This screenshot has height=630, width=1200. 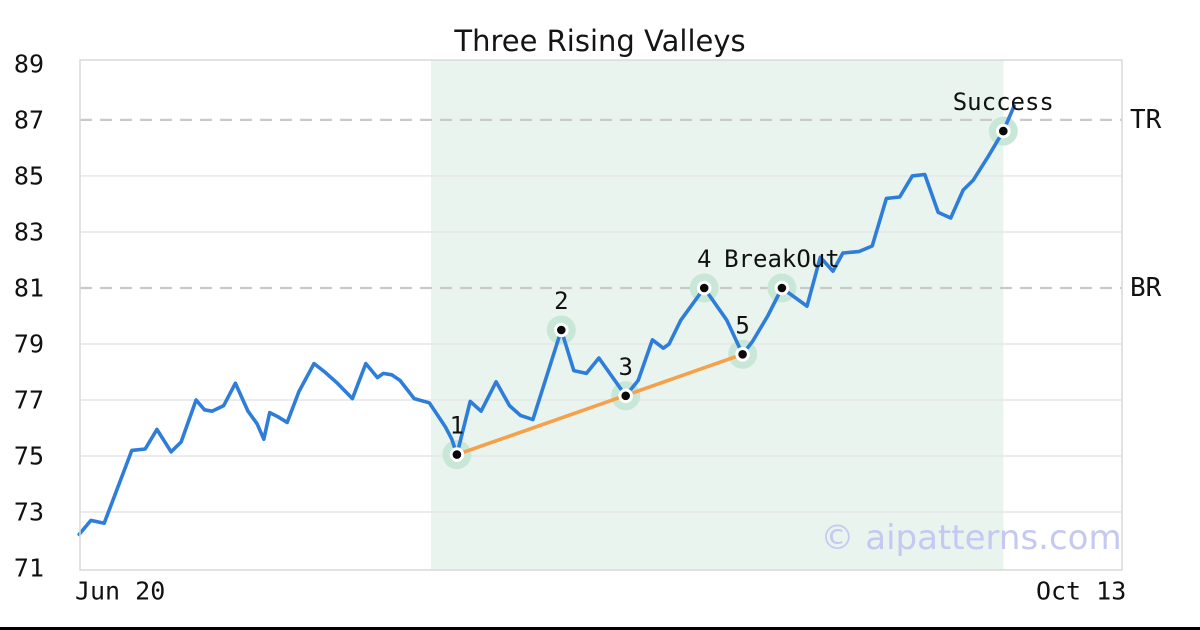 I want to click on y-tick-label-71: 71, so click(x=29, y=568).